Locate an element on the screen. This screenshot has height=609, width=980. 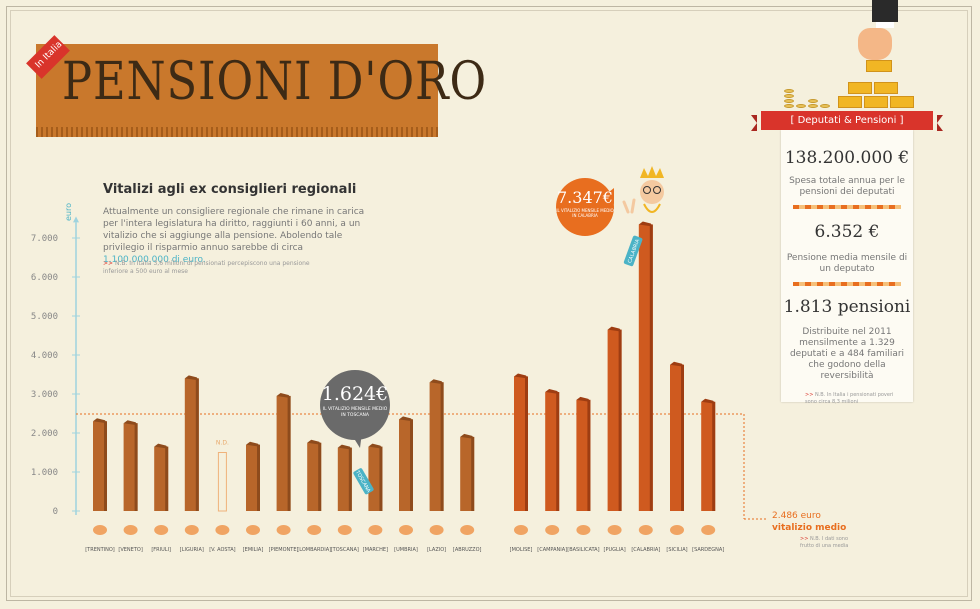
region-label: [LOMBARDIA] is located at coordinates (314, 550).